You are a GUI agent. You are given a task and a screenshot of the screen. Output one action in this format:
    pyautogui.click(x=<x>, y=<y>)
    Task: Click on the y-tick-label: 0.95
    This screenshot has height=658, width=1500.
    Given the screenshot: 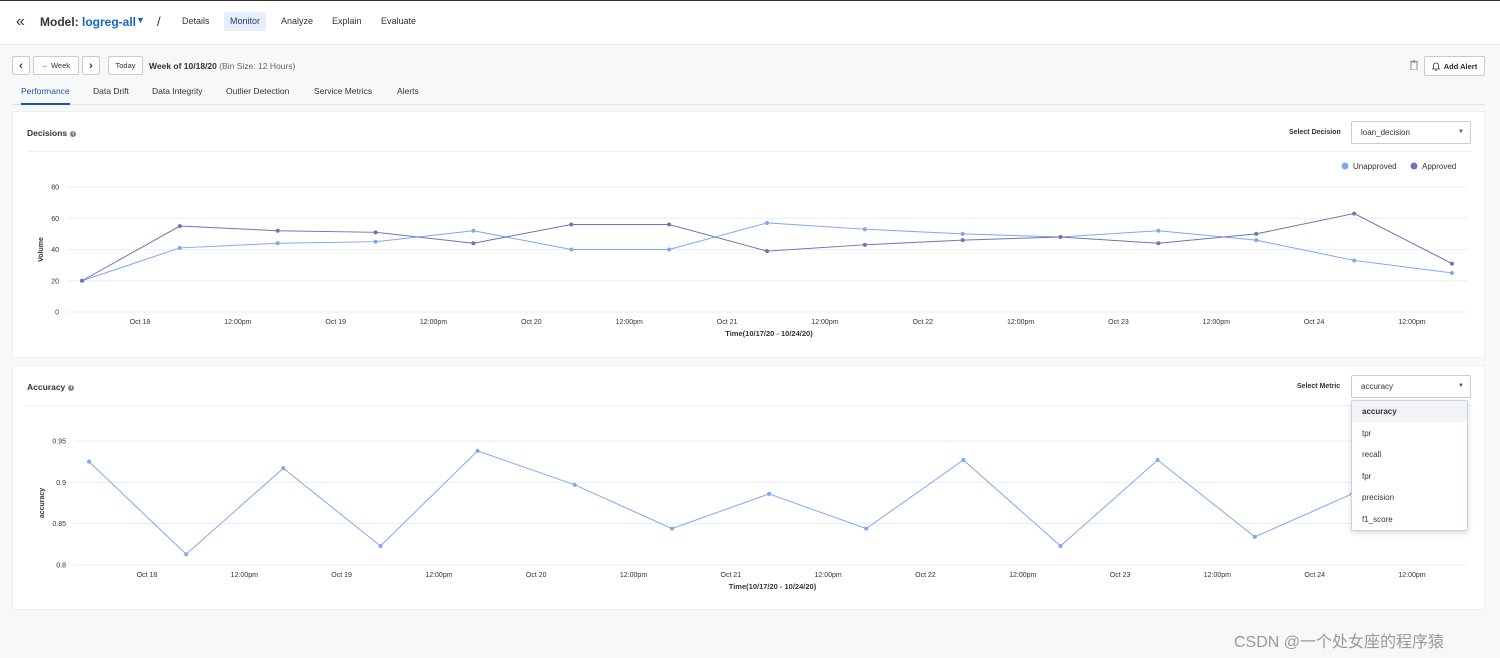 What is the action you would take?
    pyautogui.click(x=59, y=442)
    